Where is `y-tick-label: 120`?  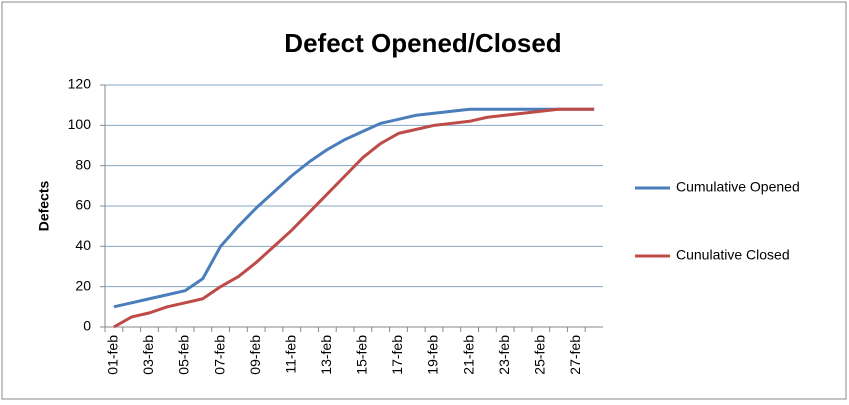 y-tick-label: 120 is located at coordinates (80, 84).